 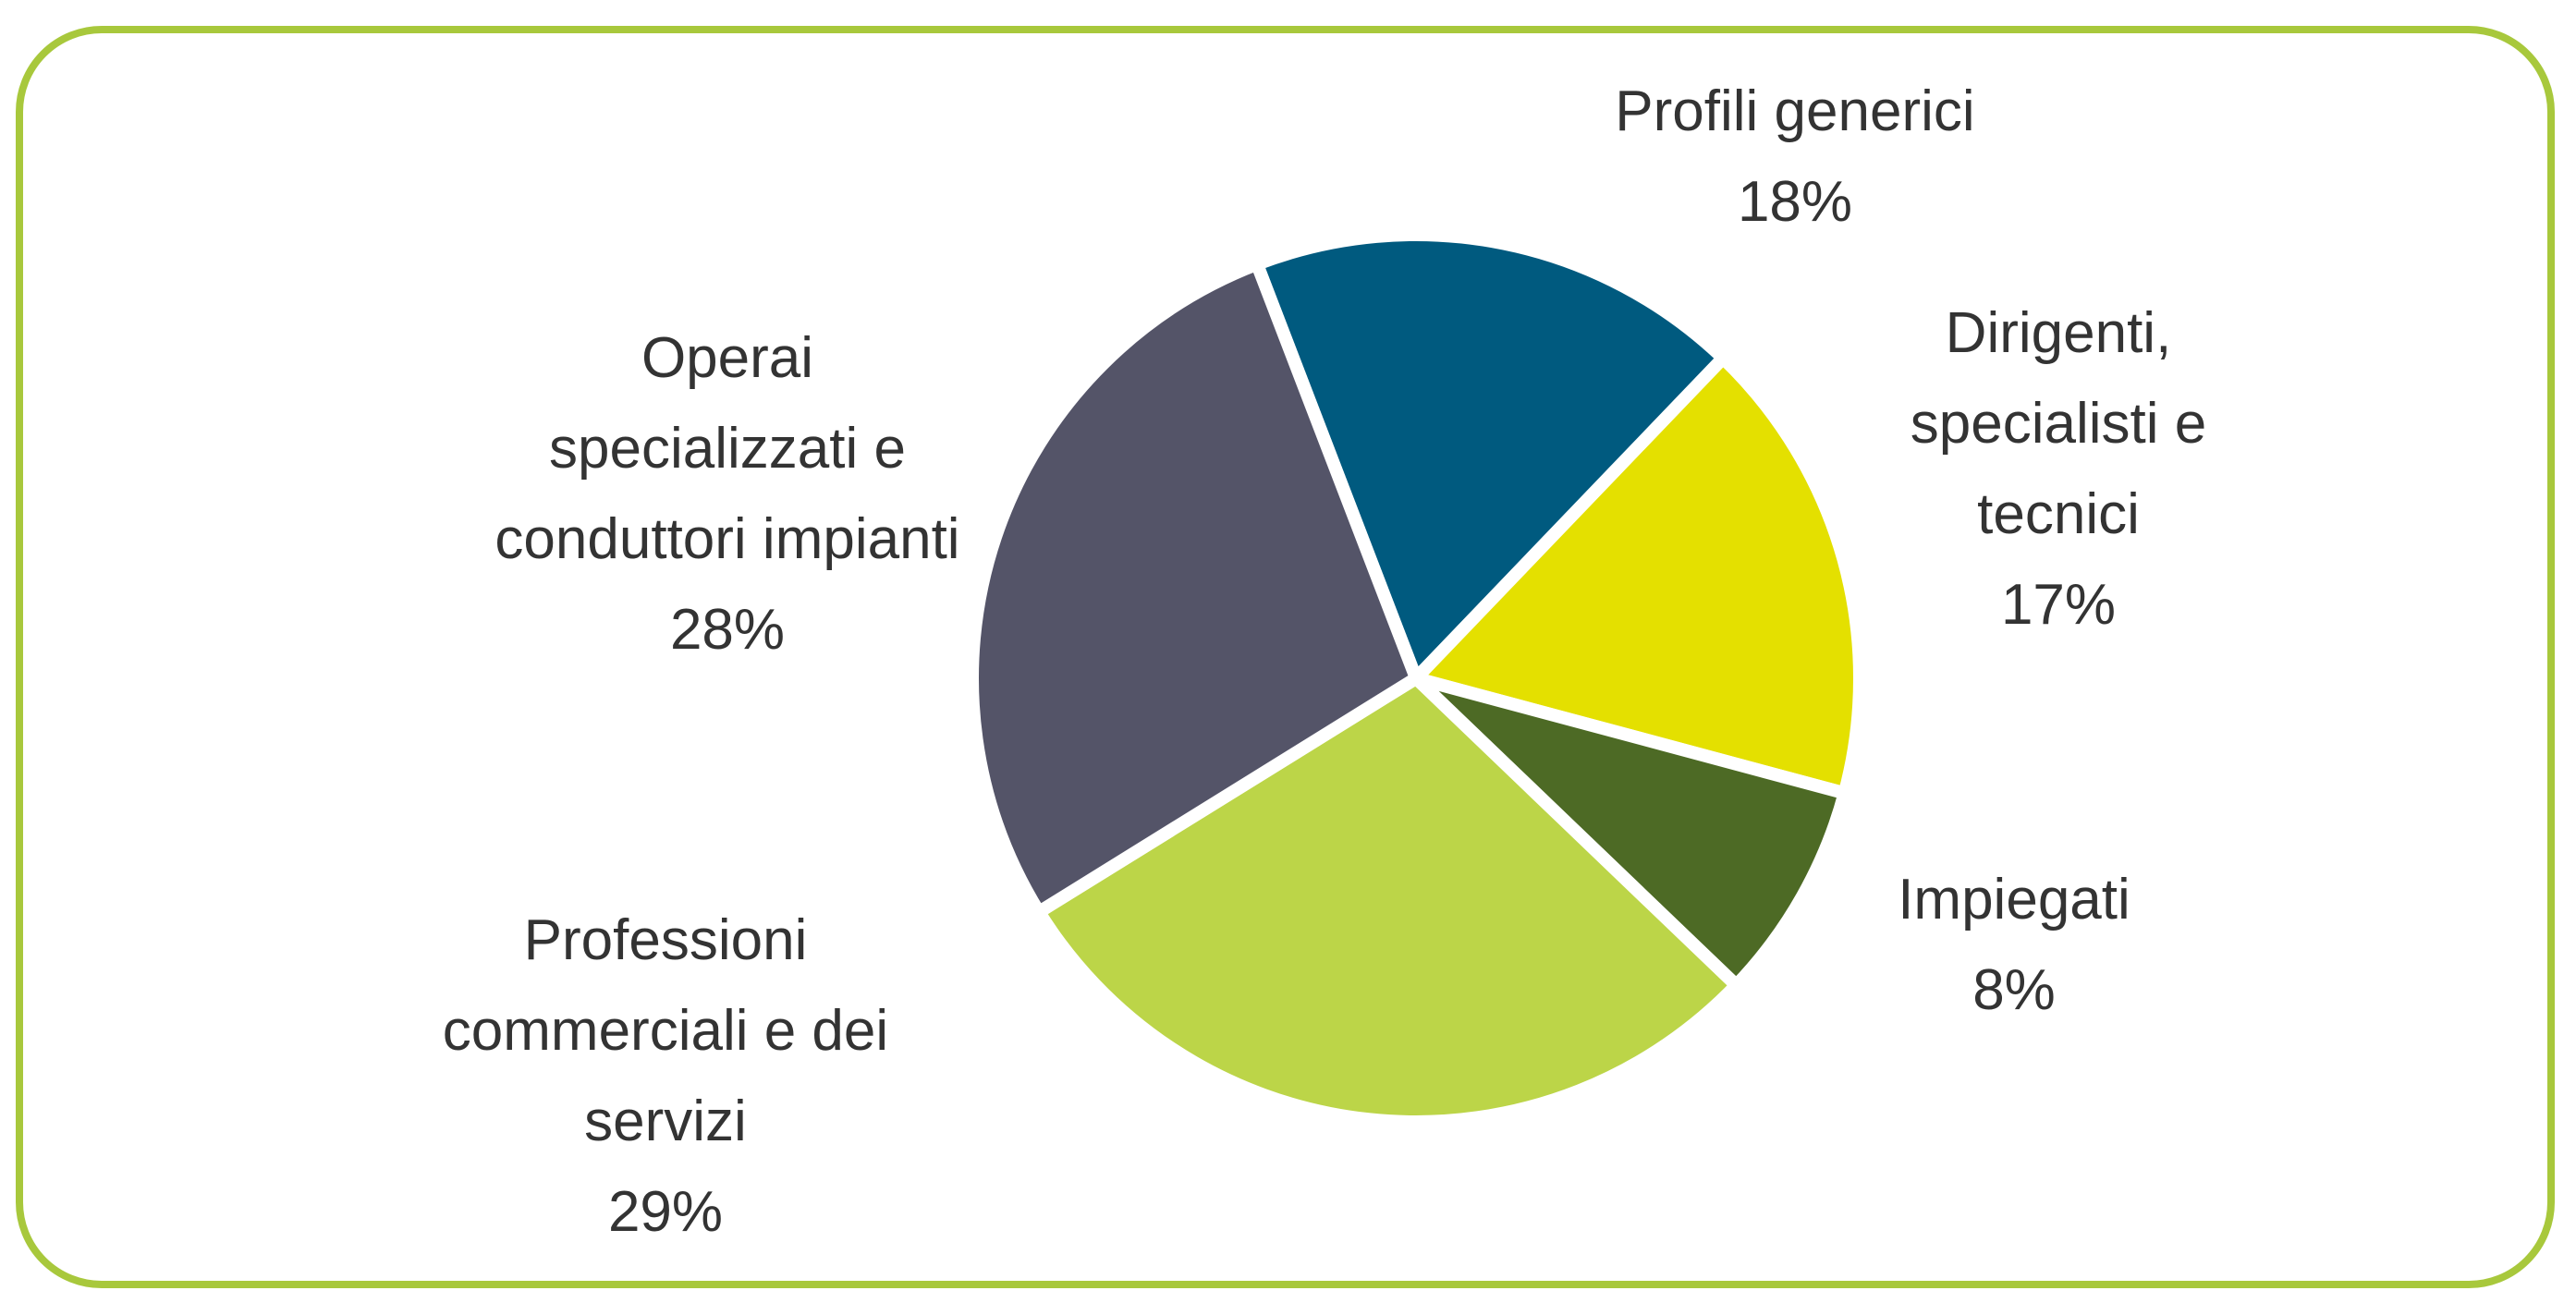 I want to click on slice-label: Profili generici 18%, so click(x=1794, y=157).